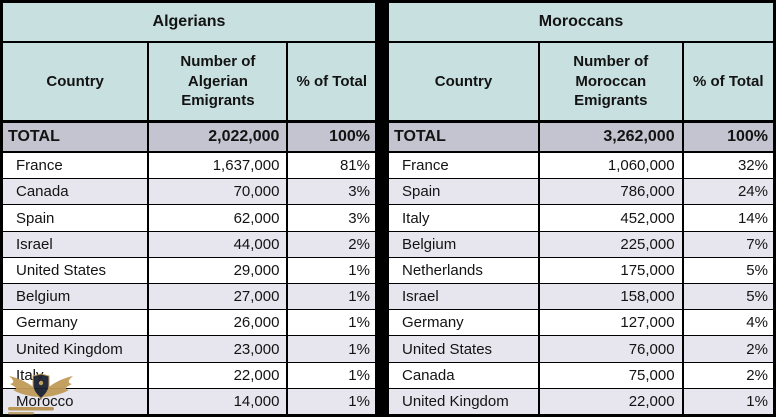 The width and height of the screenshot is (776, 417). I want to click on table-row: Israel 158,000 5%, so click(581, 296).